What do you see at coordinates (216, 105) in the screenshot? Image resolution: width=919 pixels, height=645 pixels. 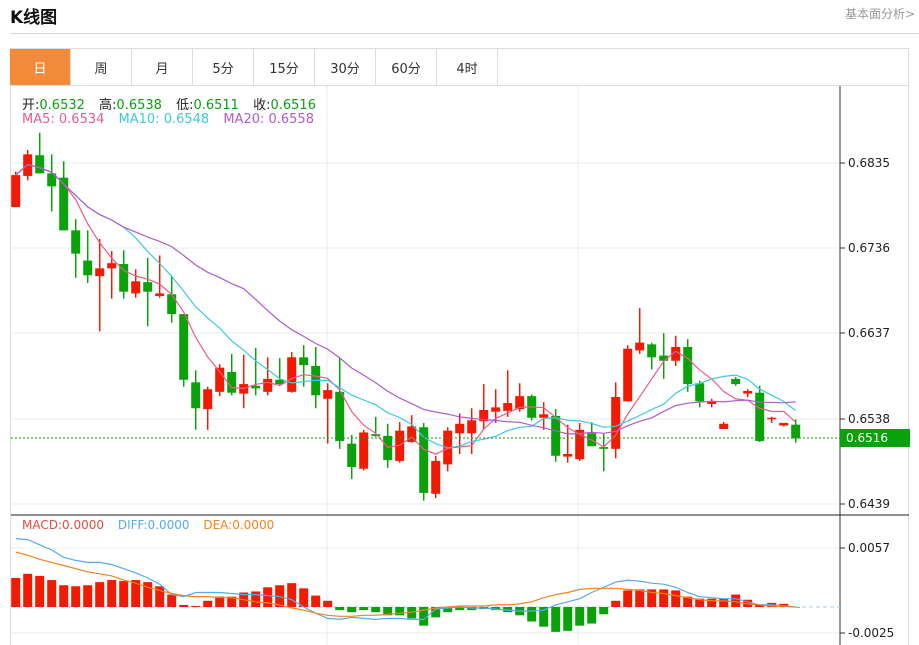 I see `low-value: 0.6511` at bounding box center [216, 105].